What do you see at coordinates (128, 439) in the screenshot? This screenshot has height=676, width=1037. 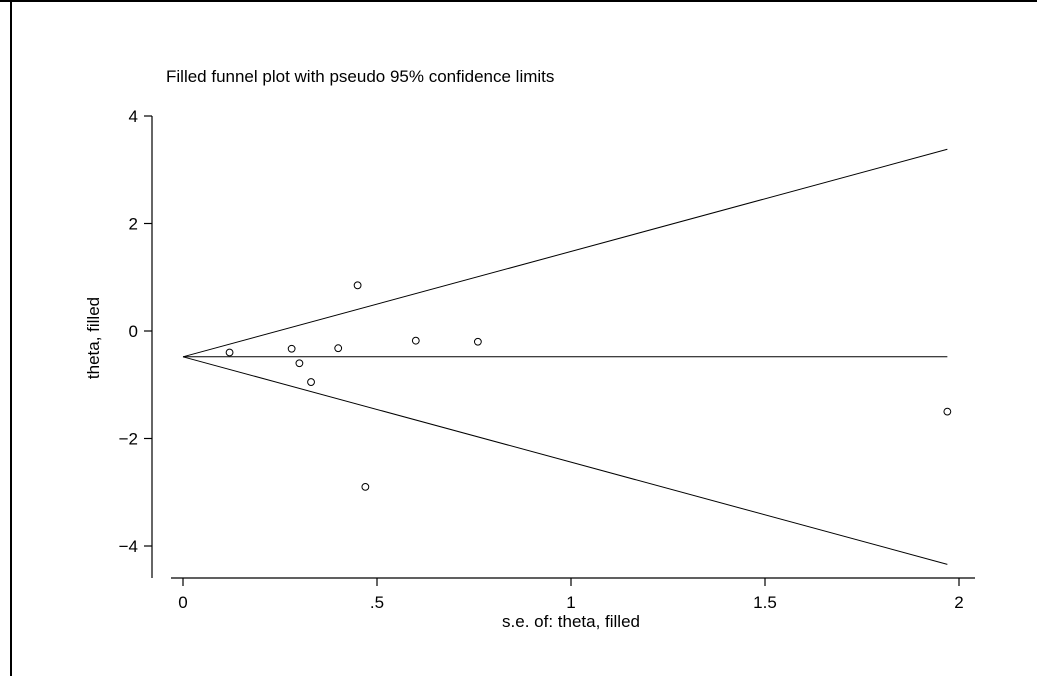 I see `y-tick-label: −2` at bounding box center [128, 439].